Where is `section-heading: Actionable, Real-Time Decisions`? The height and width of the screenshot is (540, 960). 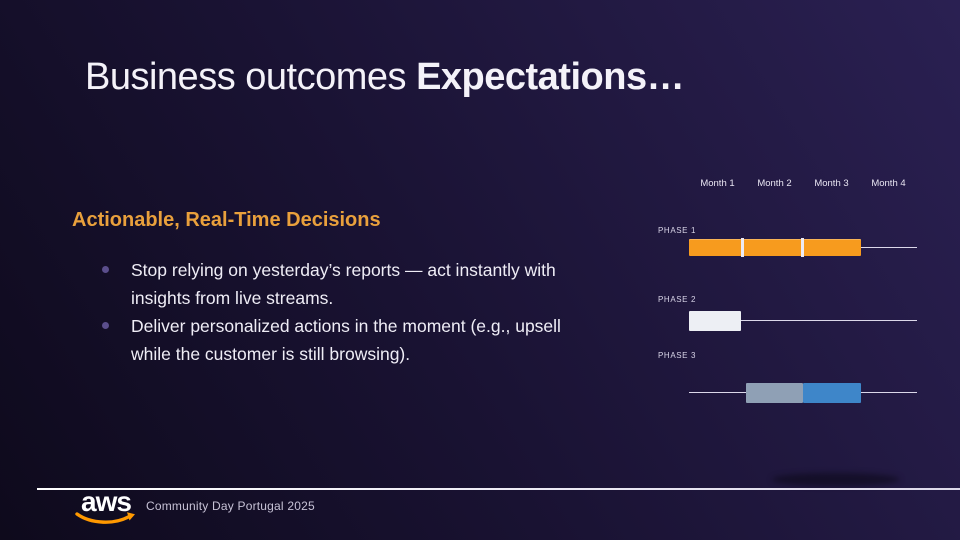 section-heading: Actionable, Real-Time Decisions is located at coordinates (226, 220).